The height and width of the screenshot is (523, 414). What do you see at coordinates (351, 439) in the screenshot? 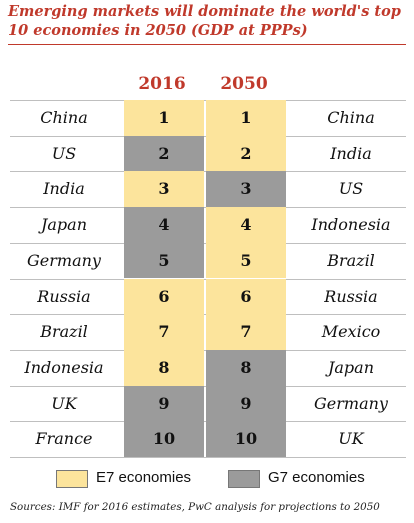
I see `country-2050: UK` at bounding box center [351, 439].